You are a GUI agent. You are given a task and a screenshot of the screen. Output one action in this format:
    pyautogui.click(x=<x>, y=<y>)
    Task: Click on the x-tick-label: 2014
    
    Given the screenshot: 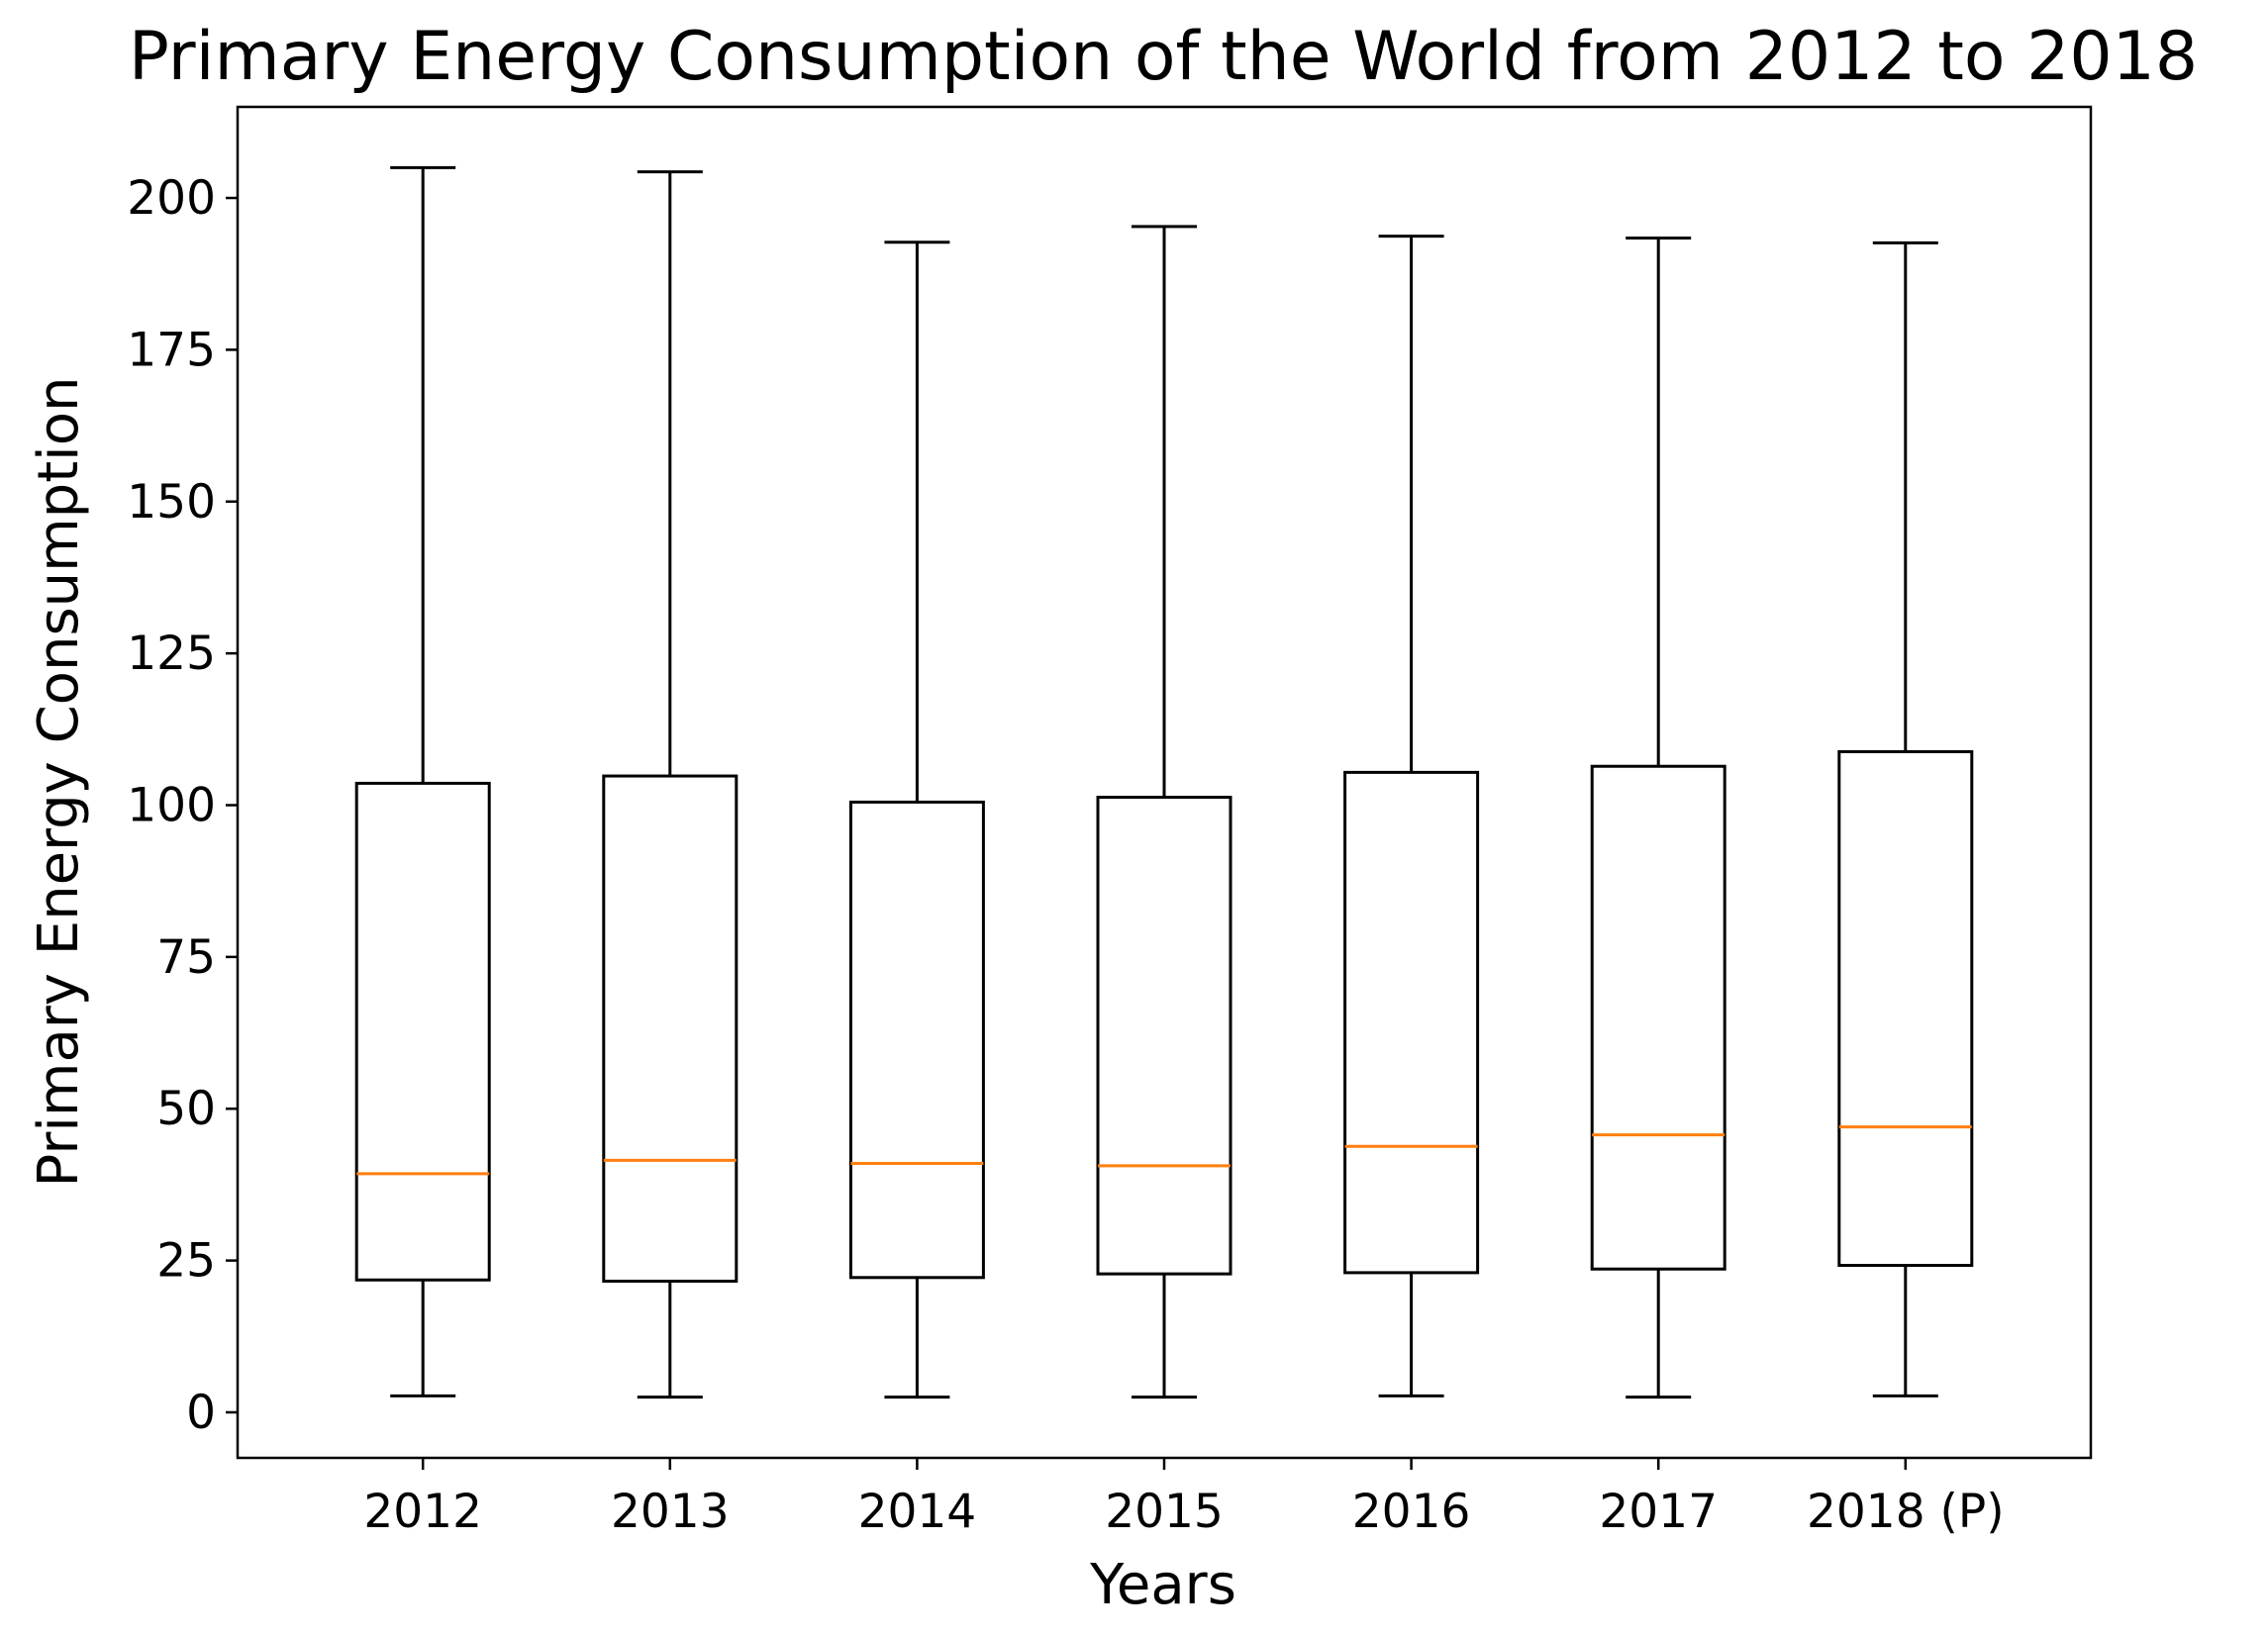 What is the action you would take?
    pyautogui.click(x=917, y=1512)
    